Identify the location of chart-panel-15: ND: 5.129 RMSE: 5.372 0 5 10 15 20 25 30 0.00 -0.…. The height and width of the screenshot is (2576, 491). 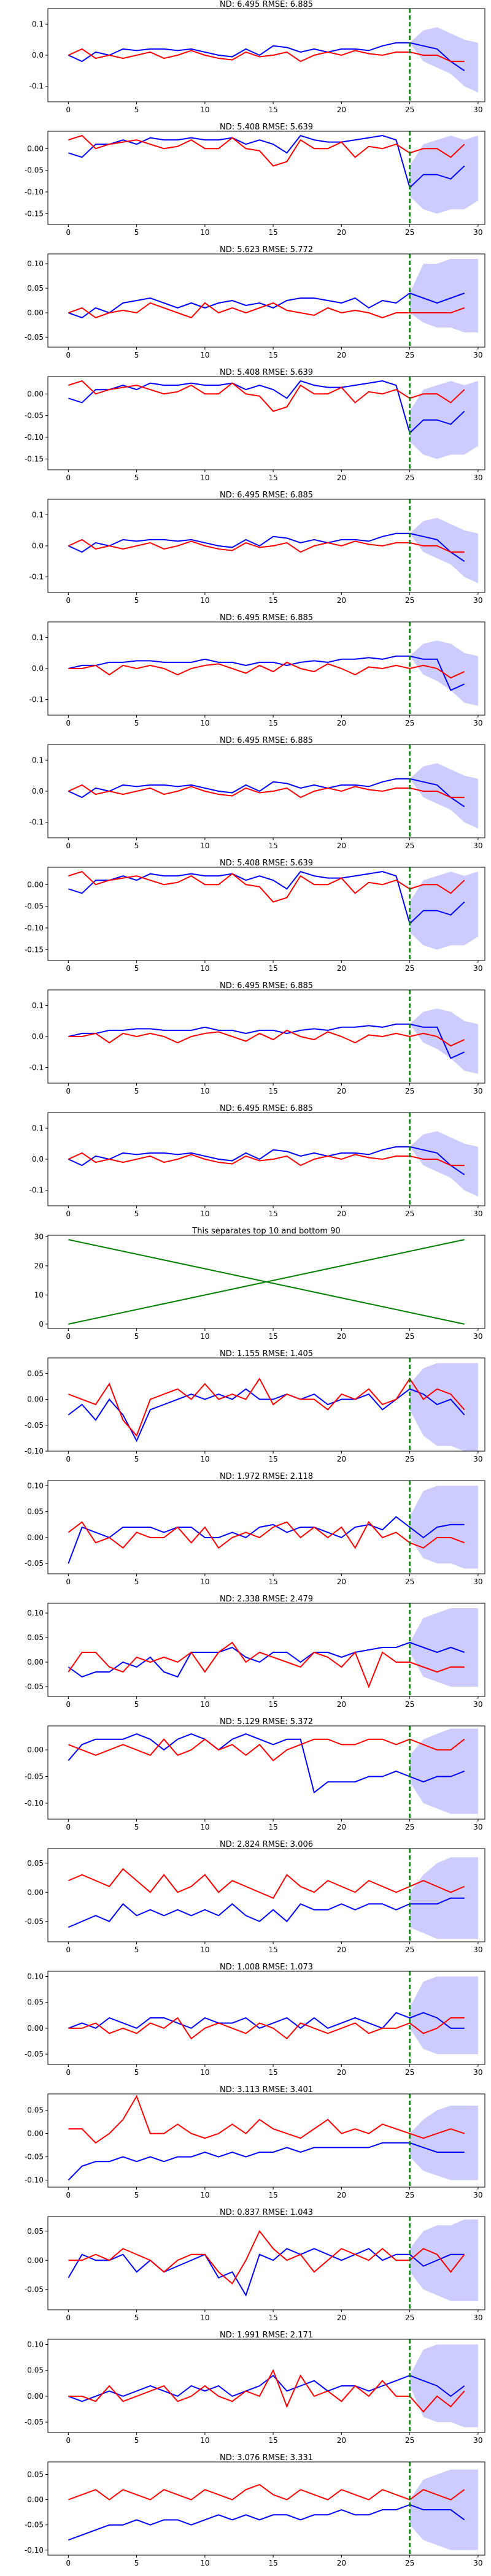
(255, 1774).